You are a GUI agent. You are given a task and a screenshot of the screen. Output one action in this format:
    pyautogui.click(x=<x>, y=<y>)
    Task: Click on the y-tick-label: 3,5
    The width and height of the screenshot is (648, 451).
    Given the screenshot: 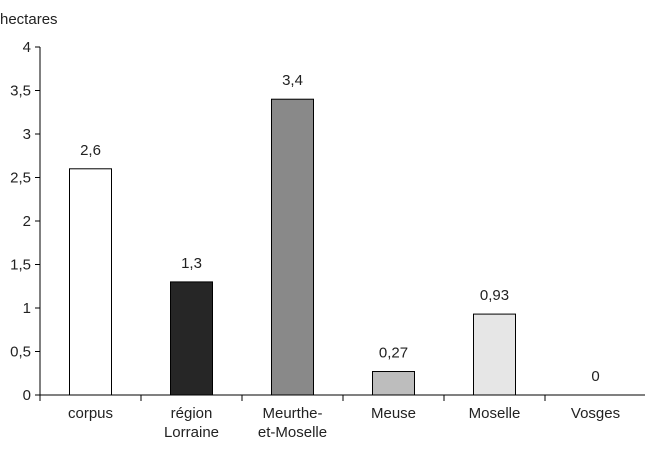 What is the action you would take?
    pyautogui.click(x=20, y=91)
    